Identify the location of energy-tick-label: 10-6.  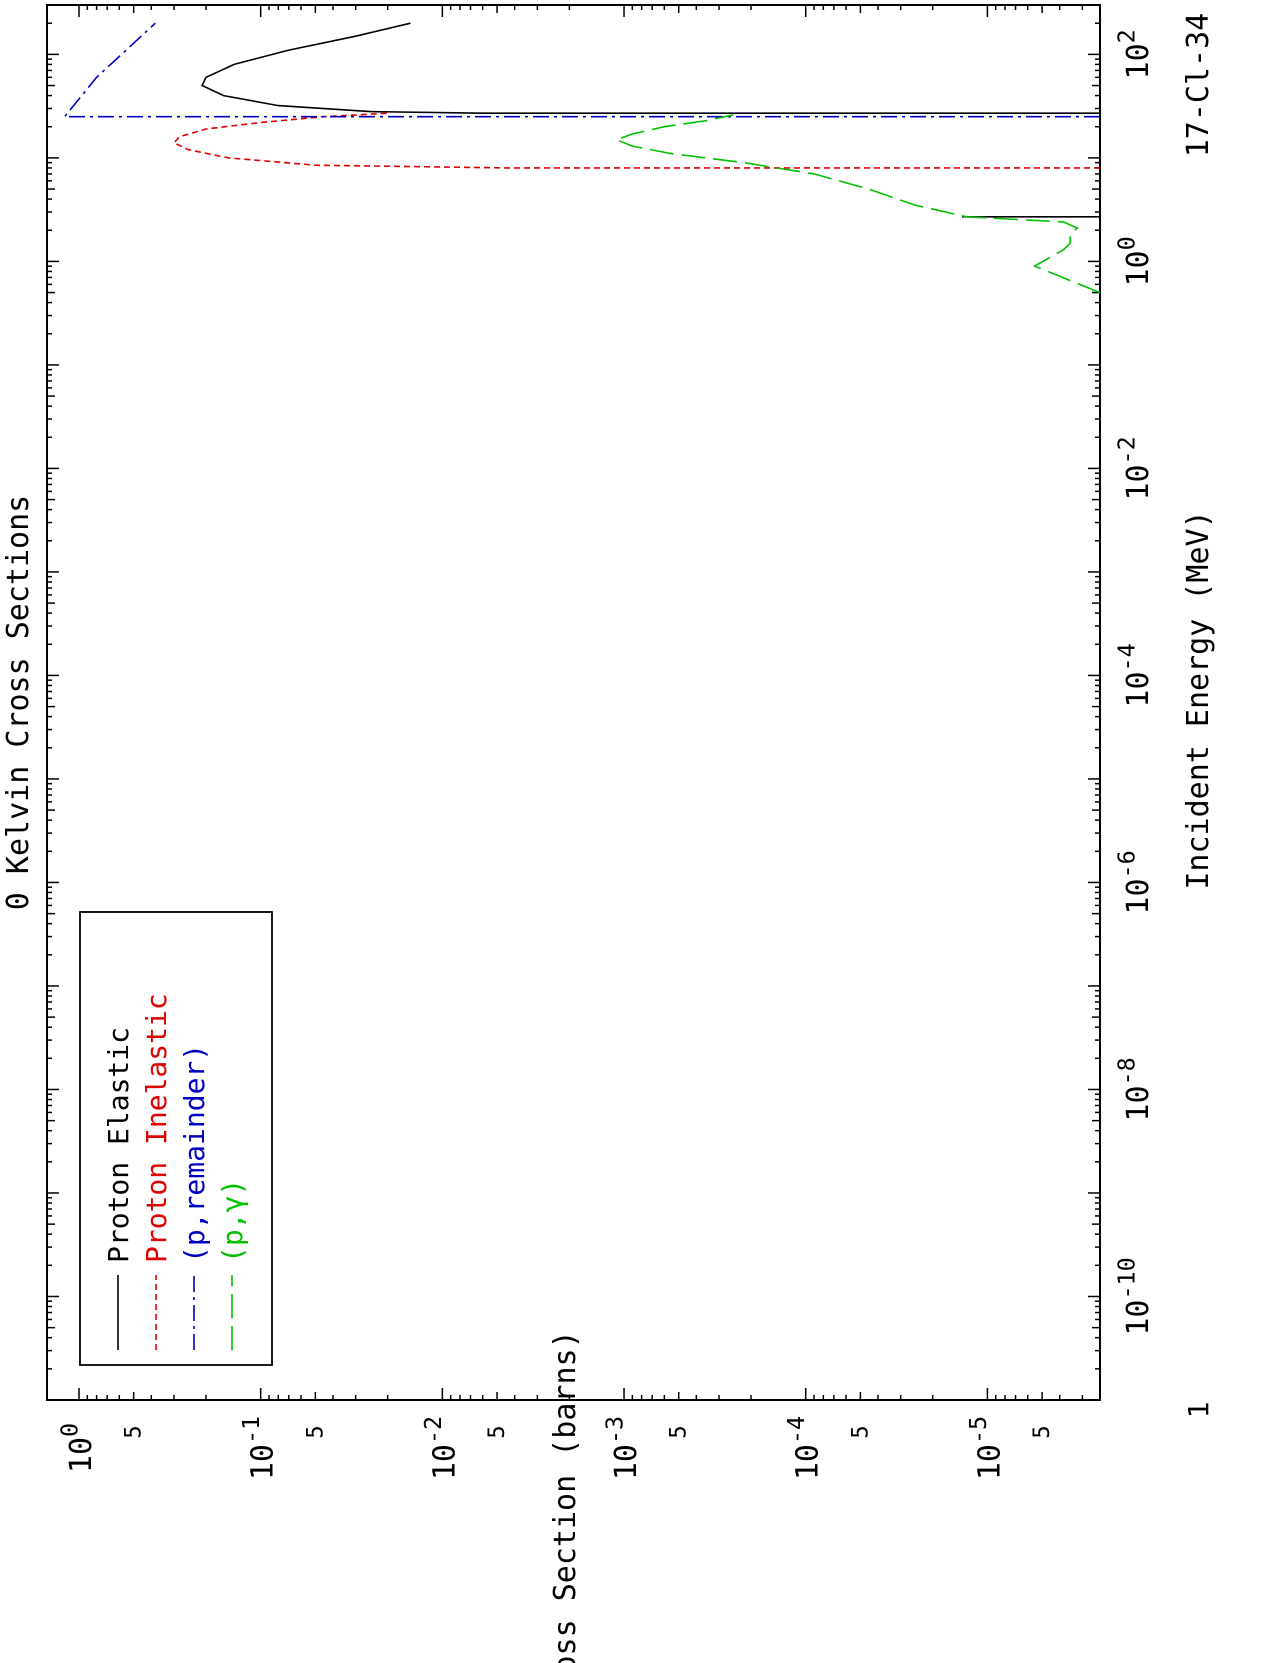
(1135, 882).